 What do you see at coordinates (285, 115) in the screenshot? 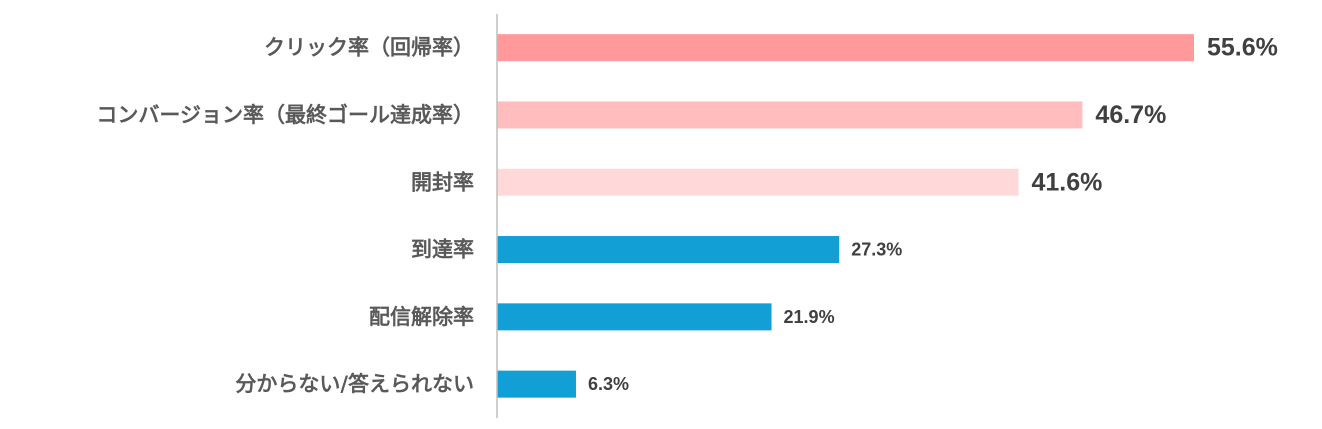
I see `category-label: コンバージョン率（最終ゴール達成率）` at bounding box center [285, 115].